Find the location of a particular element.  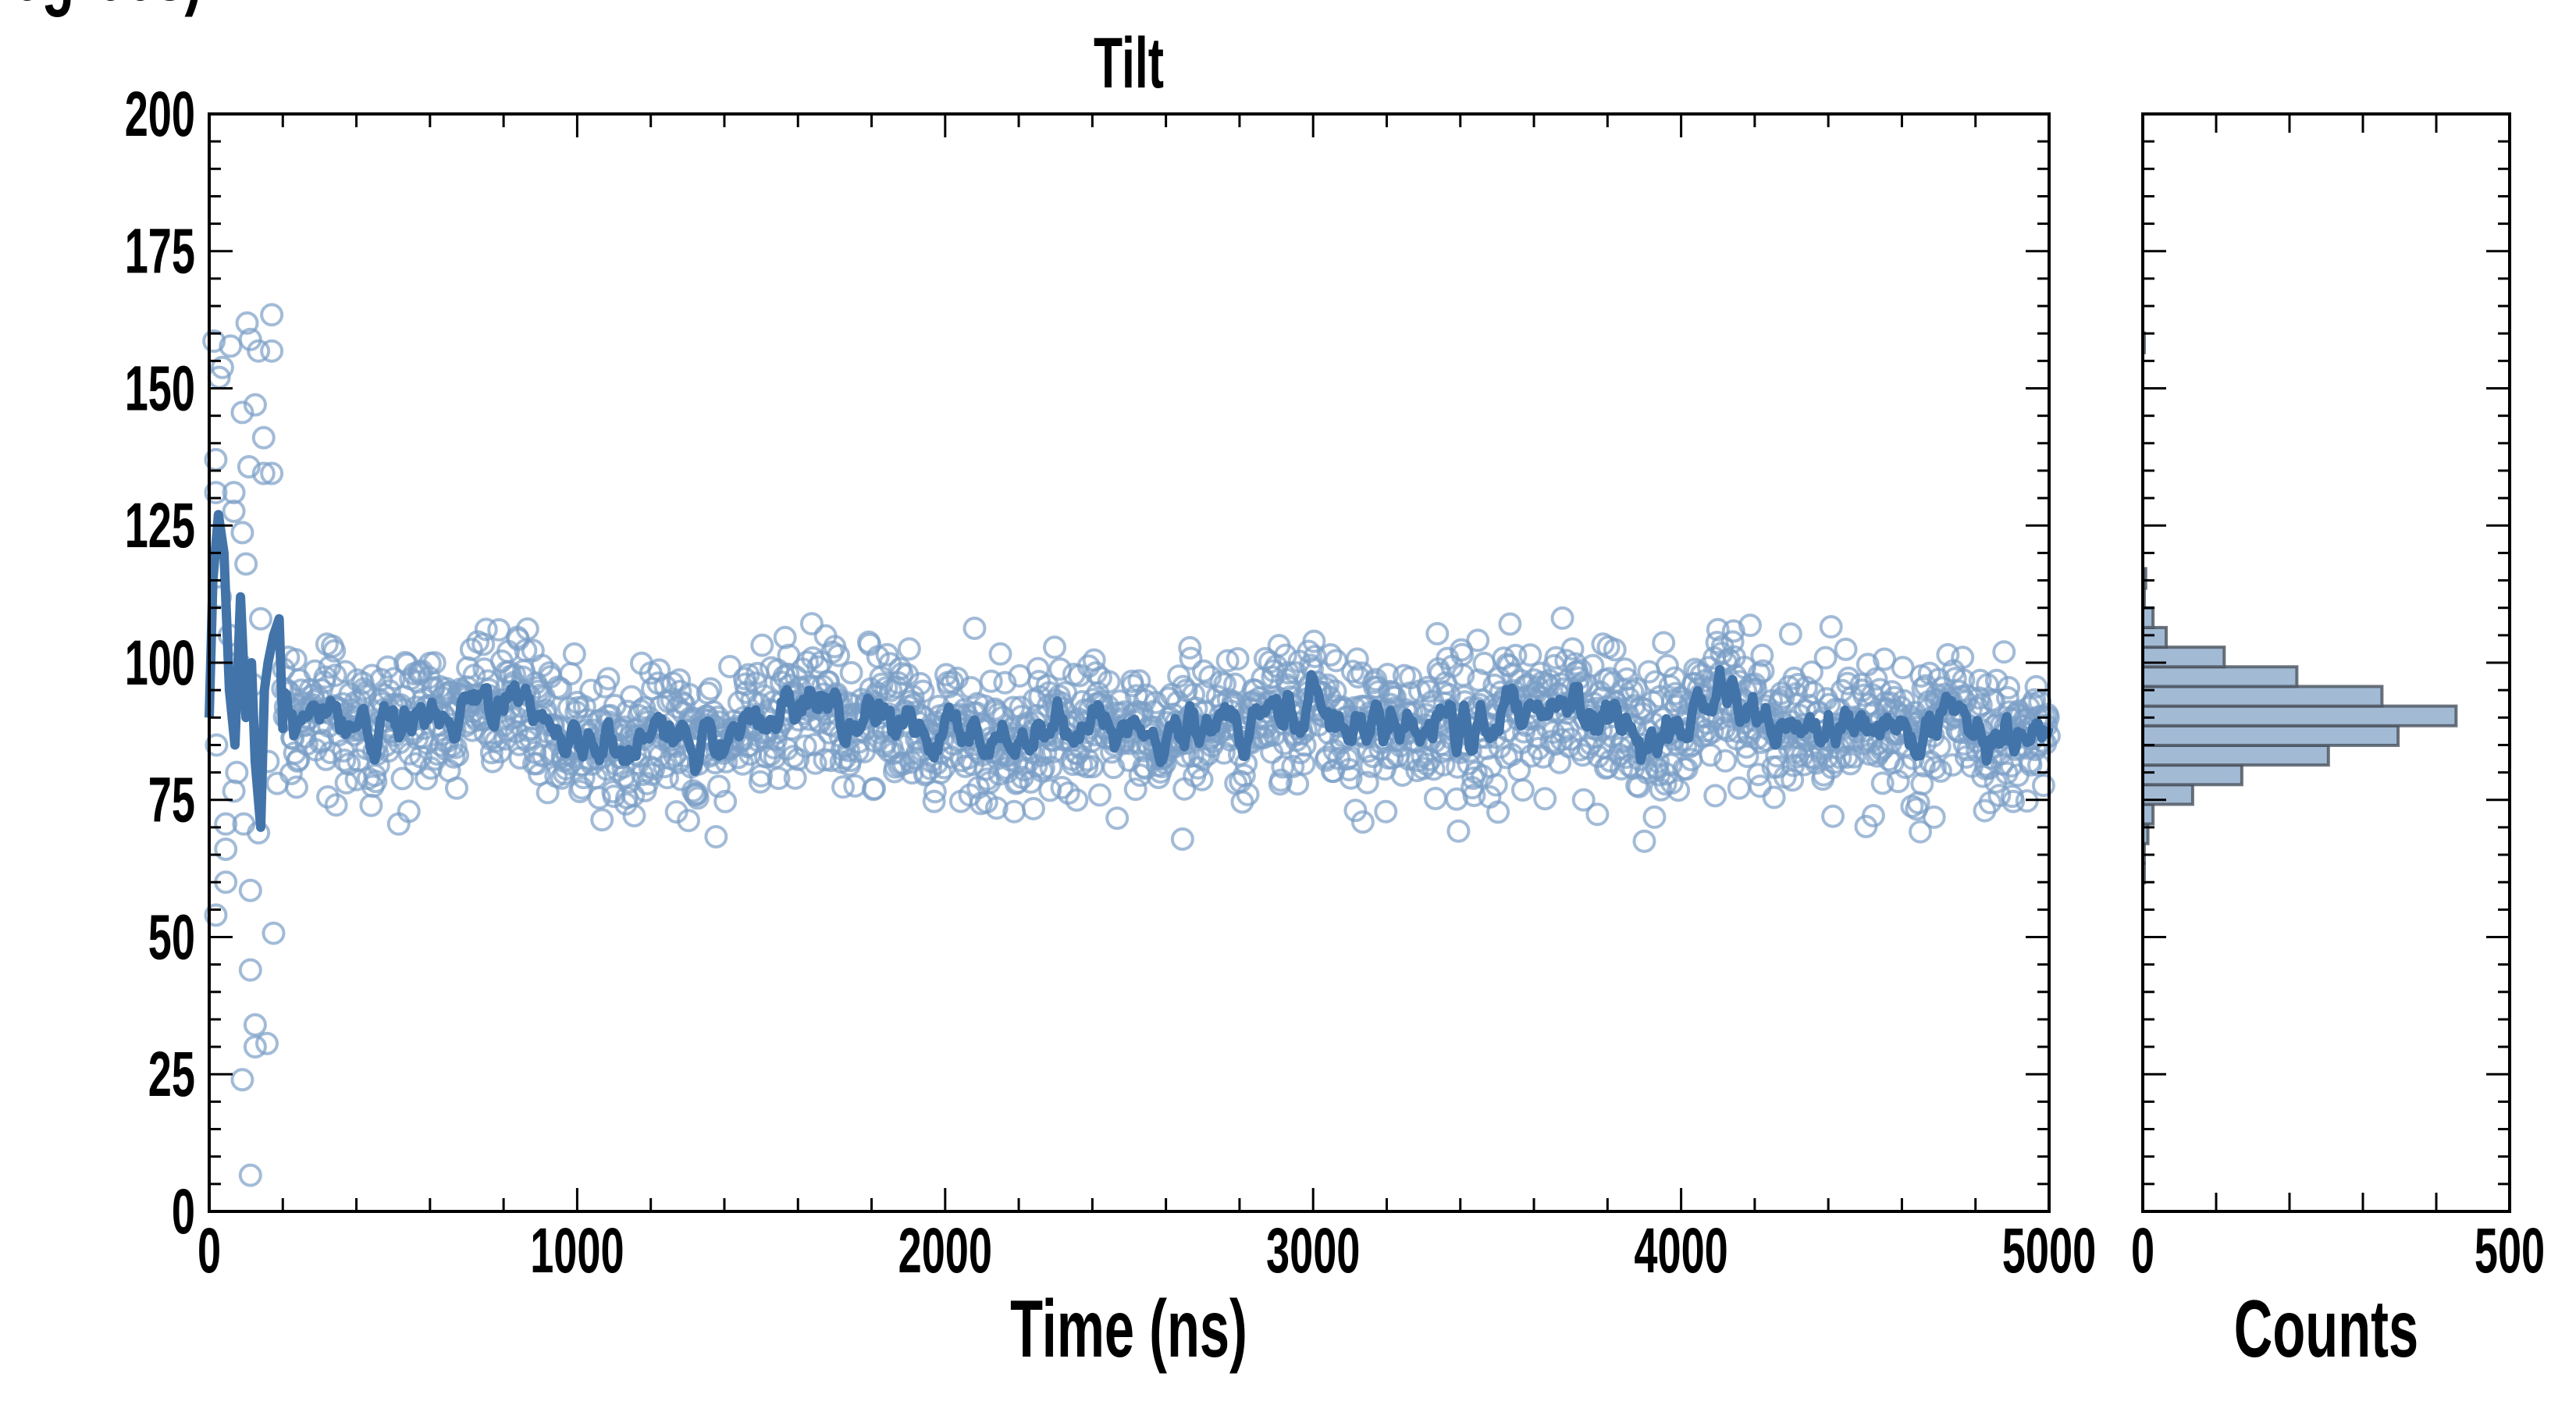

y-tick-label: 25 is located at coordinates (171, 1074).